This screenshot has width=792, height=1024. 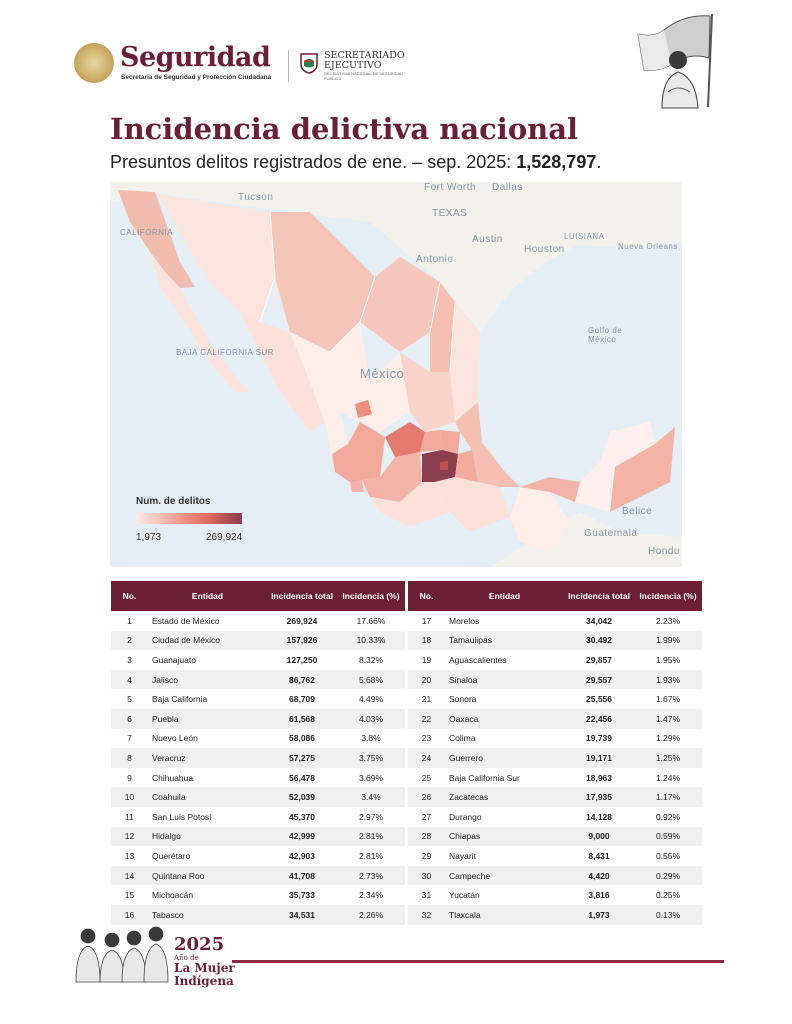 I want to click on map-label-11: Golfo de México, so click(x=605, y=335).